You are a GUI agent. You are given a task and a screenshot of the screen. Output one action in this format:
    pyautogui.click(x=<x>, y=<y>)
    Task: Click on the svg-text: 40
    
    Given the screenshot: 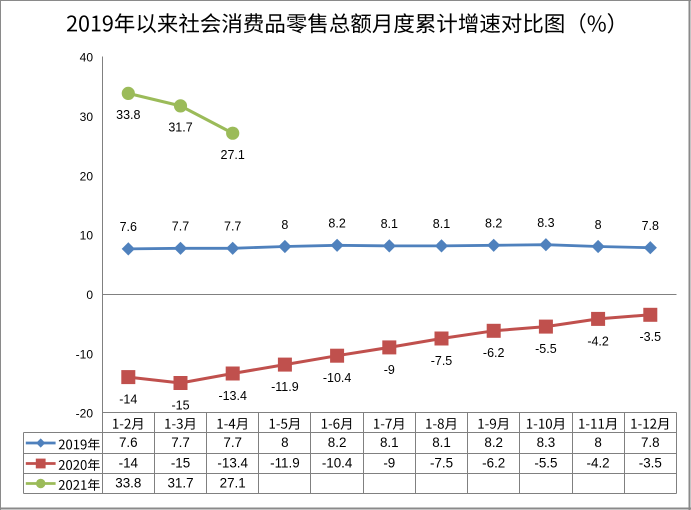 What is the action you would take?
    pyautogui.click(x=87, y=58)
    